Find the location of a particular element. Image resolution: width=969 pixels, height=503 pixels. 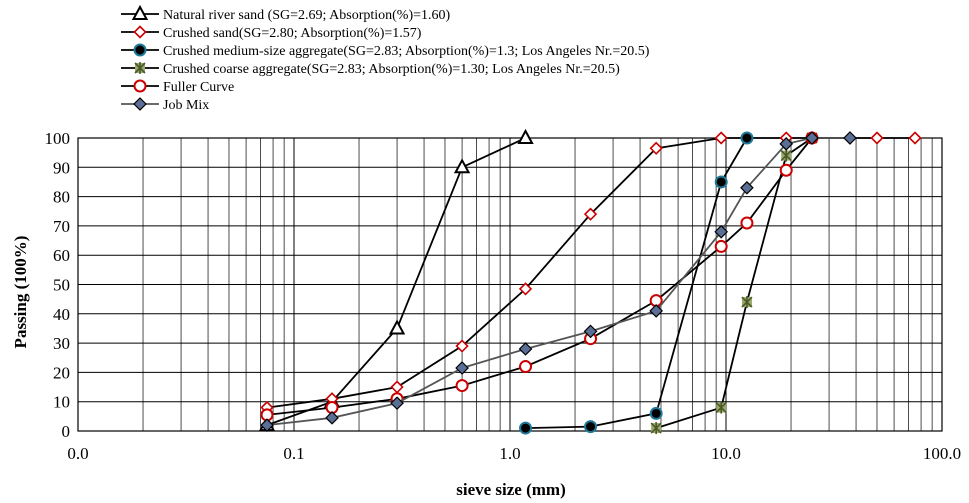

y-axis-title: Passing (100%) is located at coordinates (20, 292).